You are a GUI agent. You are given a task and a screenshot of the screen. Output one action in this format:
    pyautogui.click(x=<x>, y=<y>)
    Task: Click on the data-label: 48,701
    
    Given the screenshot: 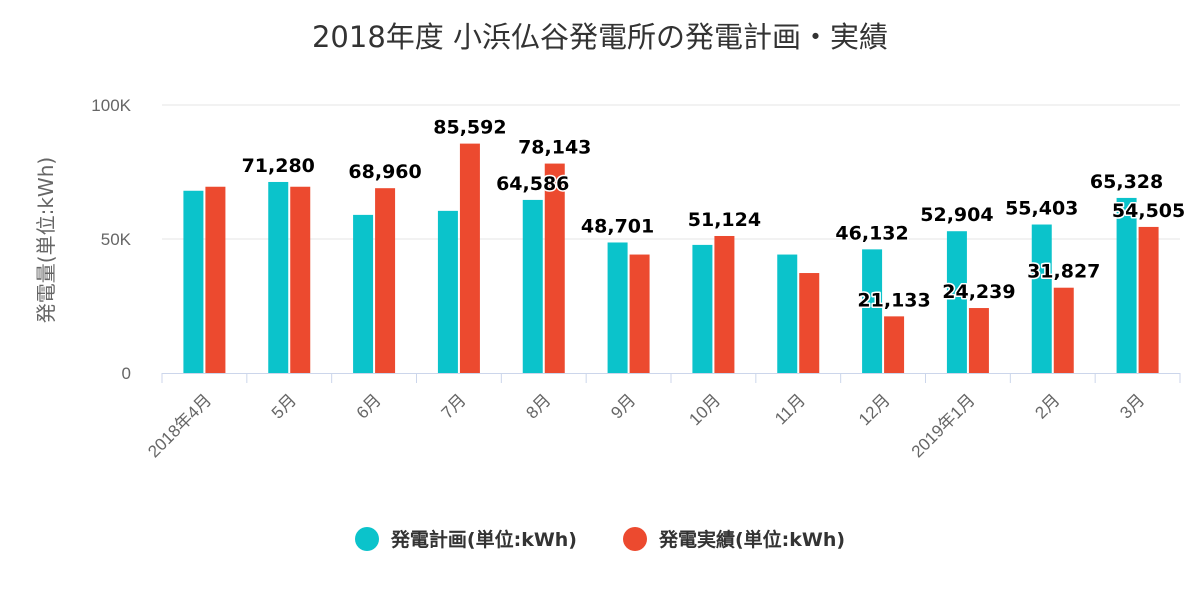 What is the action you would take?
    pyautogui.click(x=617, y=226)
    